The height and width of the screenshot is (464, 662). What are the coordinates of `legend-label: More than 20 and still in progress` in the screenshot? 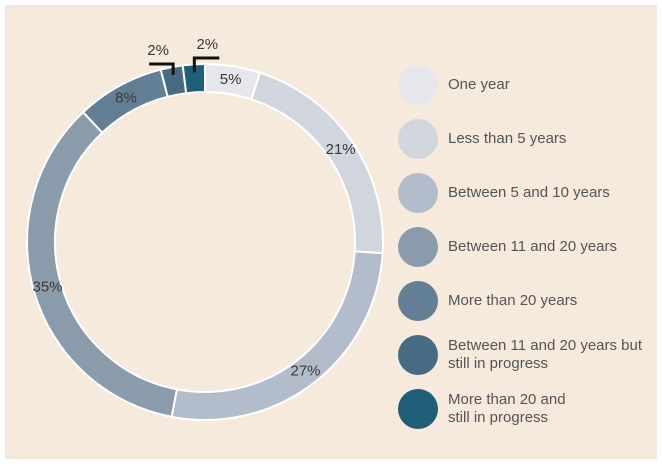 It's located at (507, 408).